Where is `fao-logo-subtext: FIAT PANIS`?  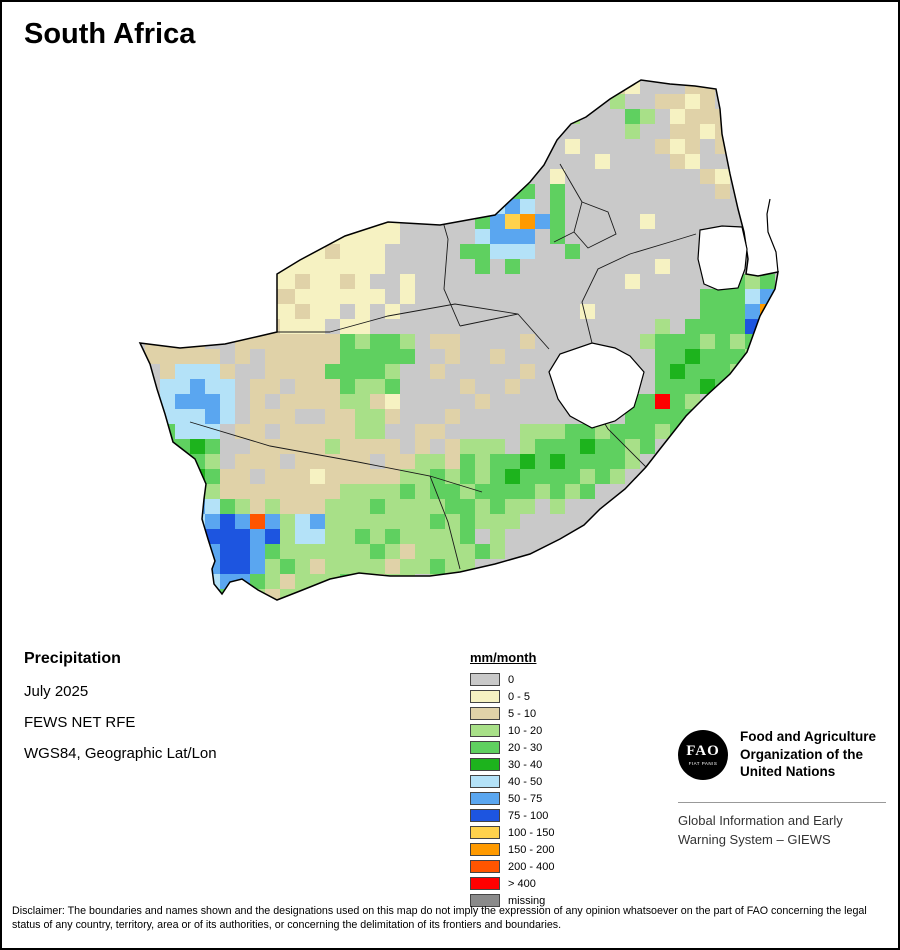 fao-logo-subtext: FIAT PANIS is located at coordinates (703, 763).